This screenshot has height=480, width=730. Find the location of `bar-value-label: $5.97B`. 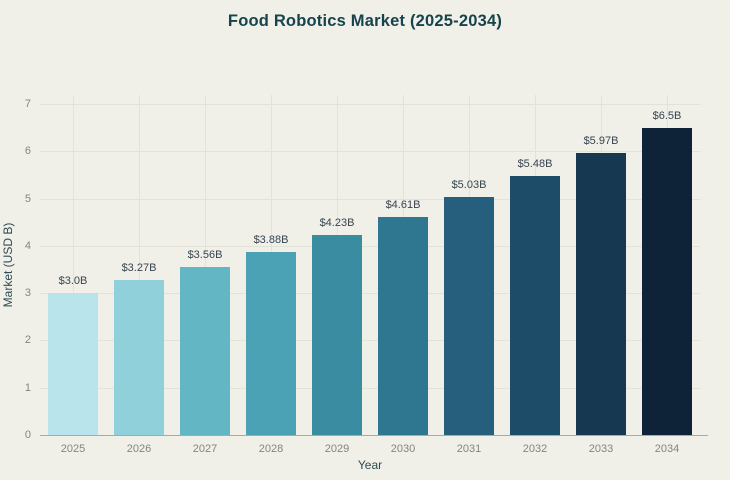

bar-value-label: $5.97B is located at coordinates (601, 140).